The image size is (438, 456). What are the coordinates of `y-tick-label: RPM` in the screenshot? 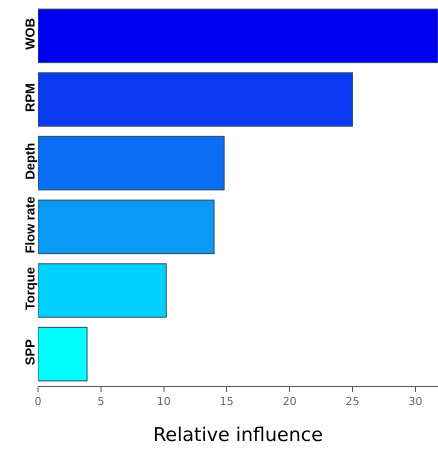 It's located at (30, 97).